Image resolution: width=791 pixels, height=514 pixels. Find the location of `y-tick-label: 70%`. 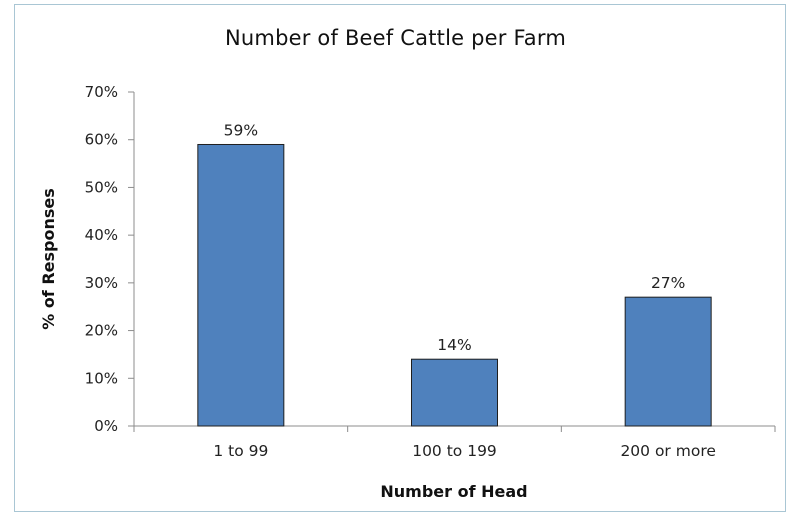

y-tick-label: 70% is located at coordinates (101, 92).